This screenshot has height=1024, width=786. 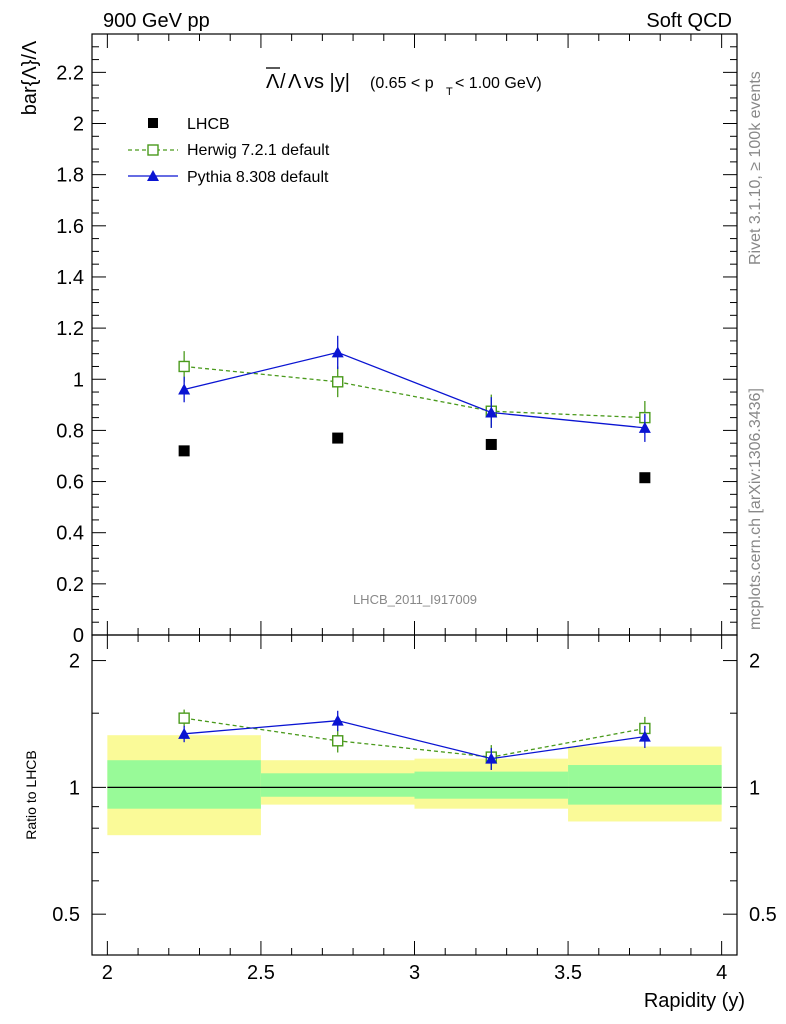 What do you see at coordinates (74, 788) in the screenshot?
I see `ratio-ytick-label: 1` at bounding box center [74, 788].